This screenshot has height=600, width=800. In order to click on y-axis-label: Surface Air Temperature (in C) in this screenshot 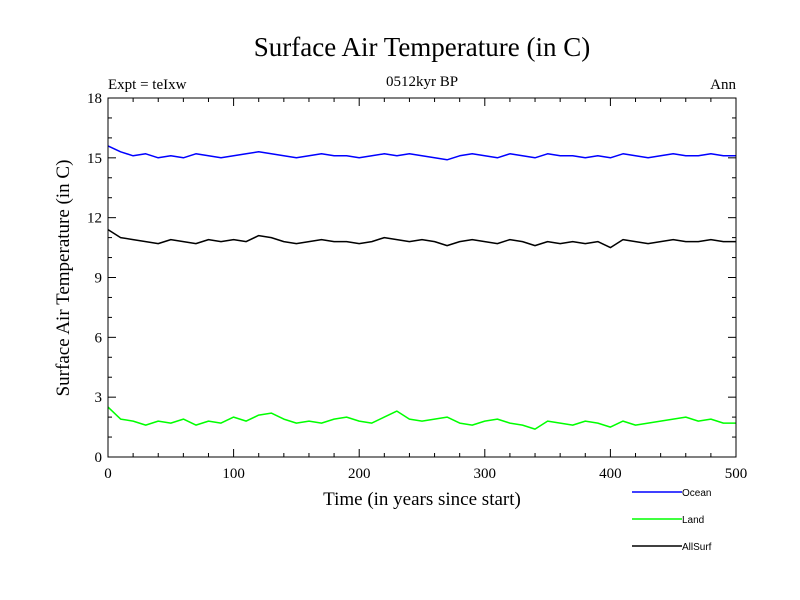, I will do `click(63, 278)`.